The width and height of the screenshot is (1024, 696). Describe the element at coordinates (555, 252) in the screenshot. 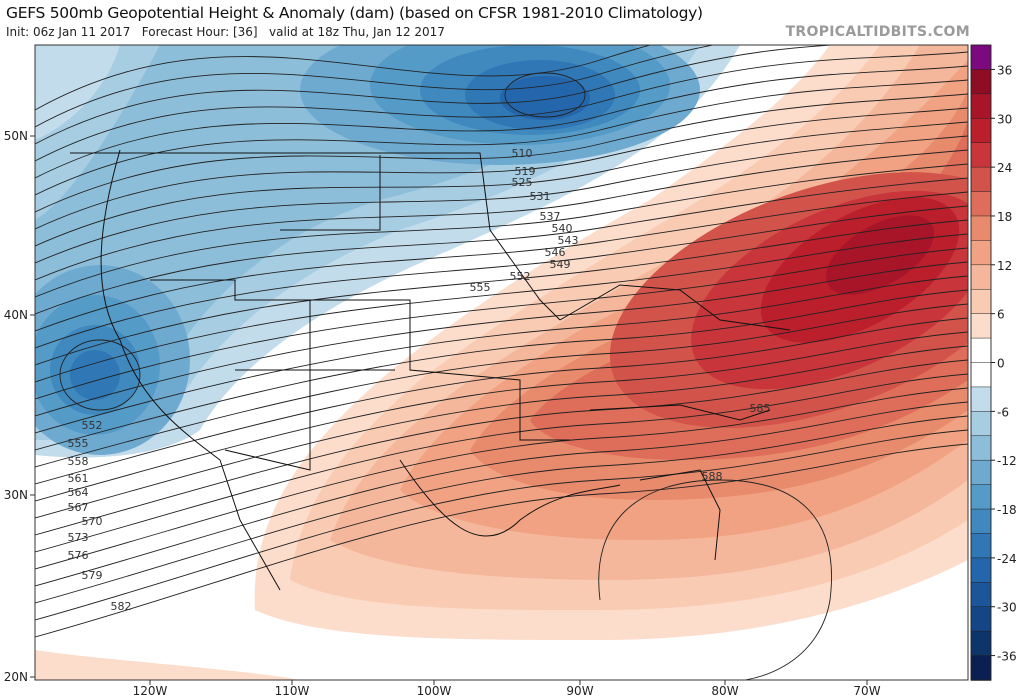

I see `contour-label: 546` at that location.